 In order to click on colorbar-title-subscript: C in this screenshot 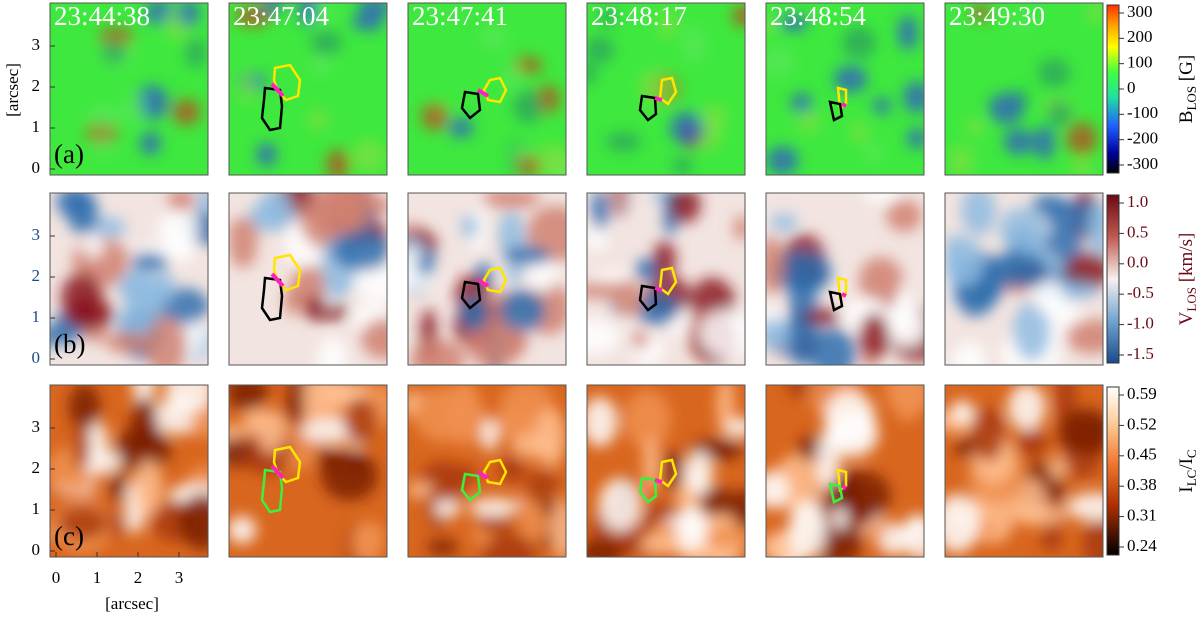, I will do `click(1191, 453)`.